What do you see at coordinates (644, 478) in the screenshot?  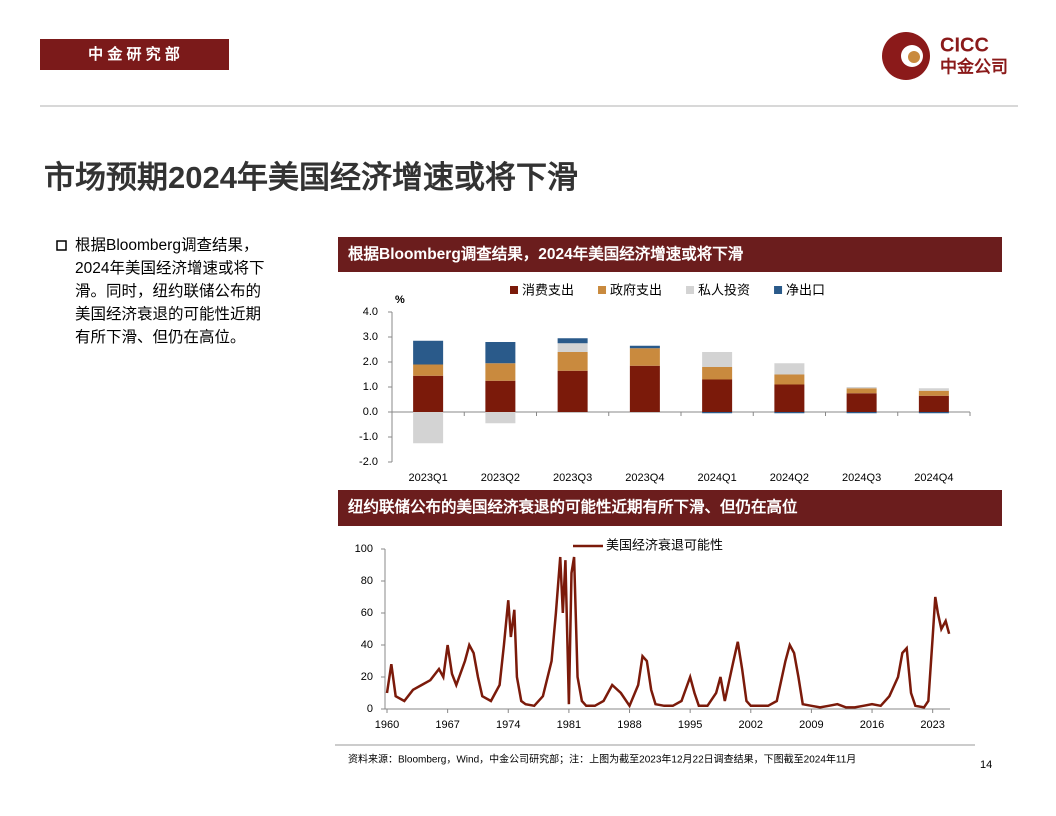 I see `x-tick-label: 2023Q4` at bounding box center [644, 478].